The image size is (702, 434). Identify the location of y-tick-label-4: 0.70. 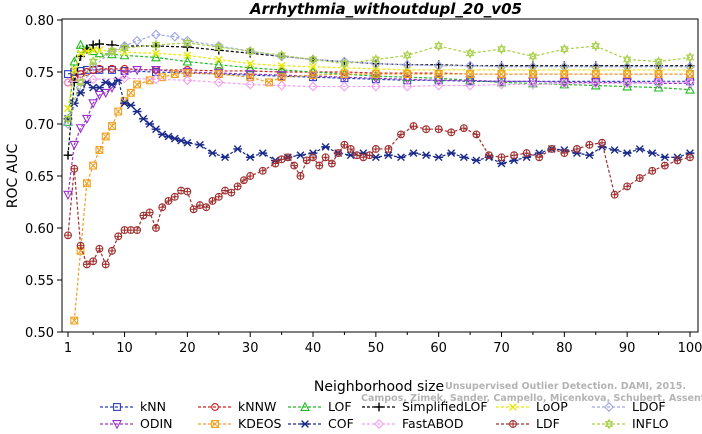
(39, 125).